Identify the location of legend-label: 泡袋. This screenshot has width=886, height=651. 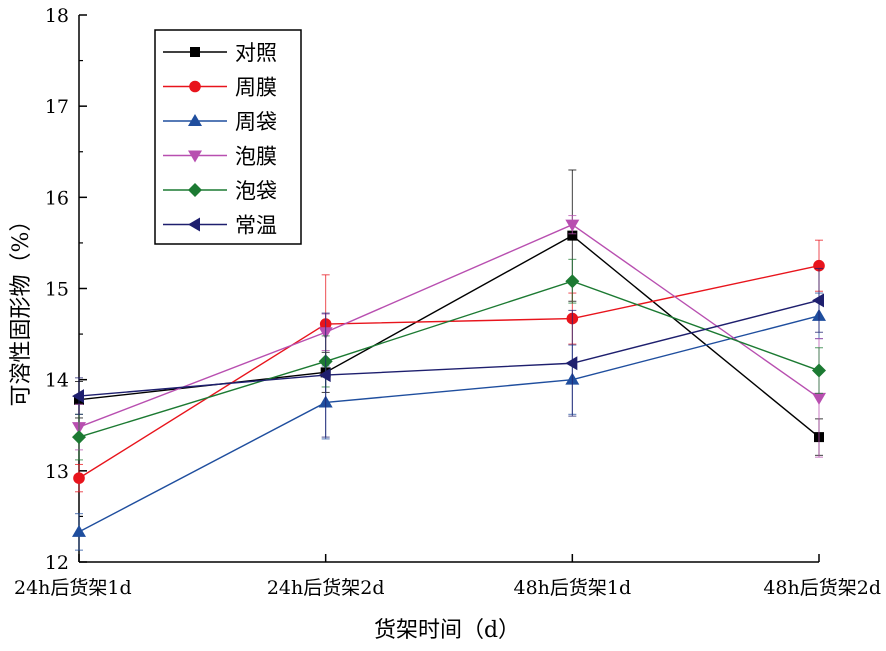
(256, 191).